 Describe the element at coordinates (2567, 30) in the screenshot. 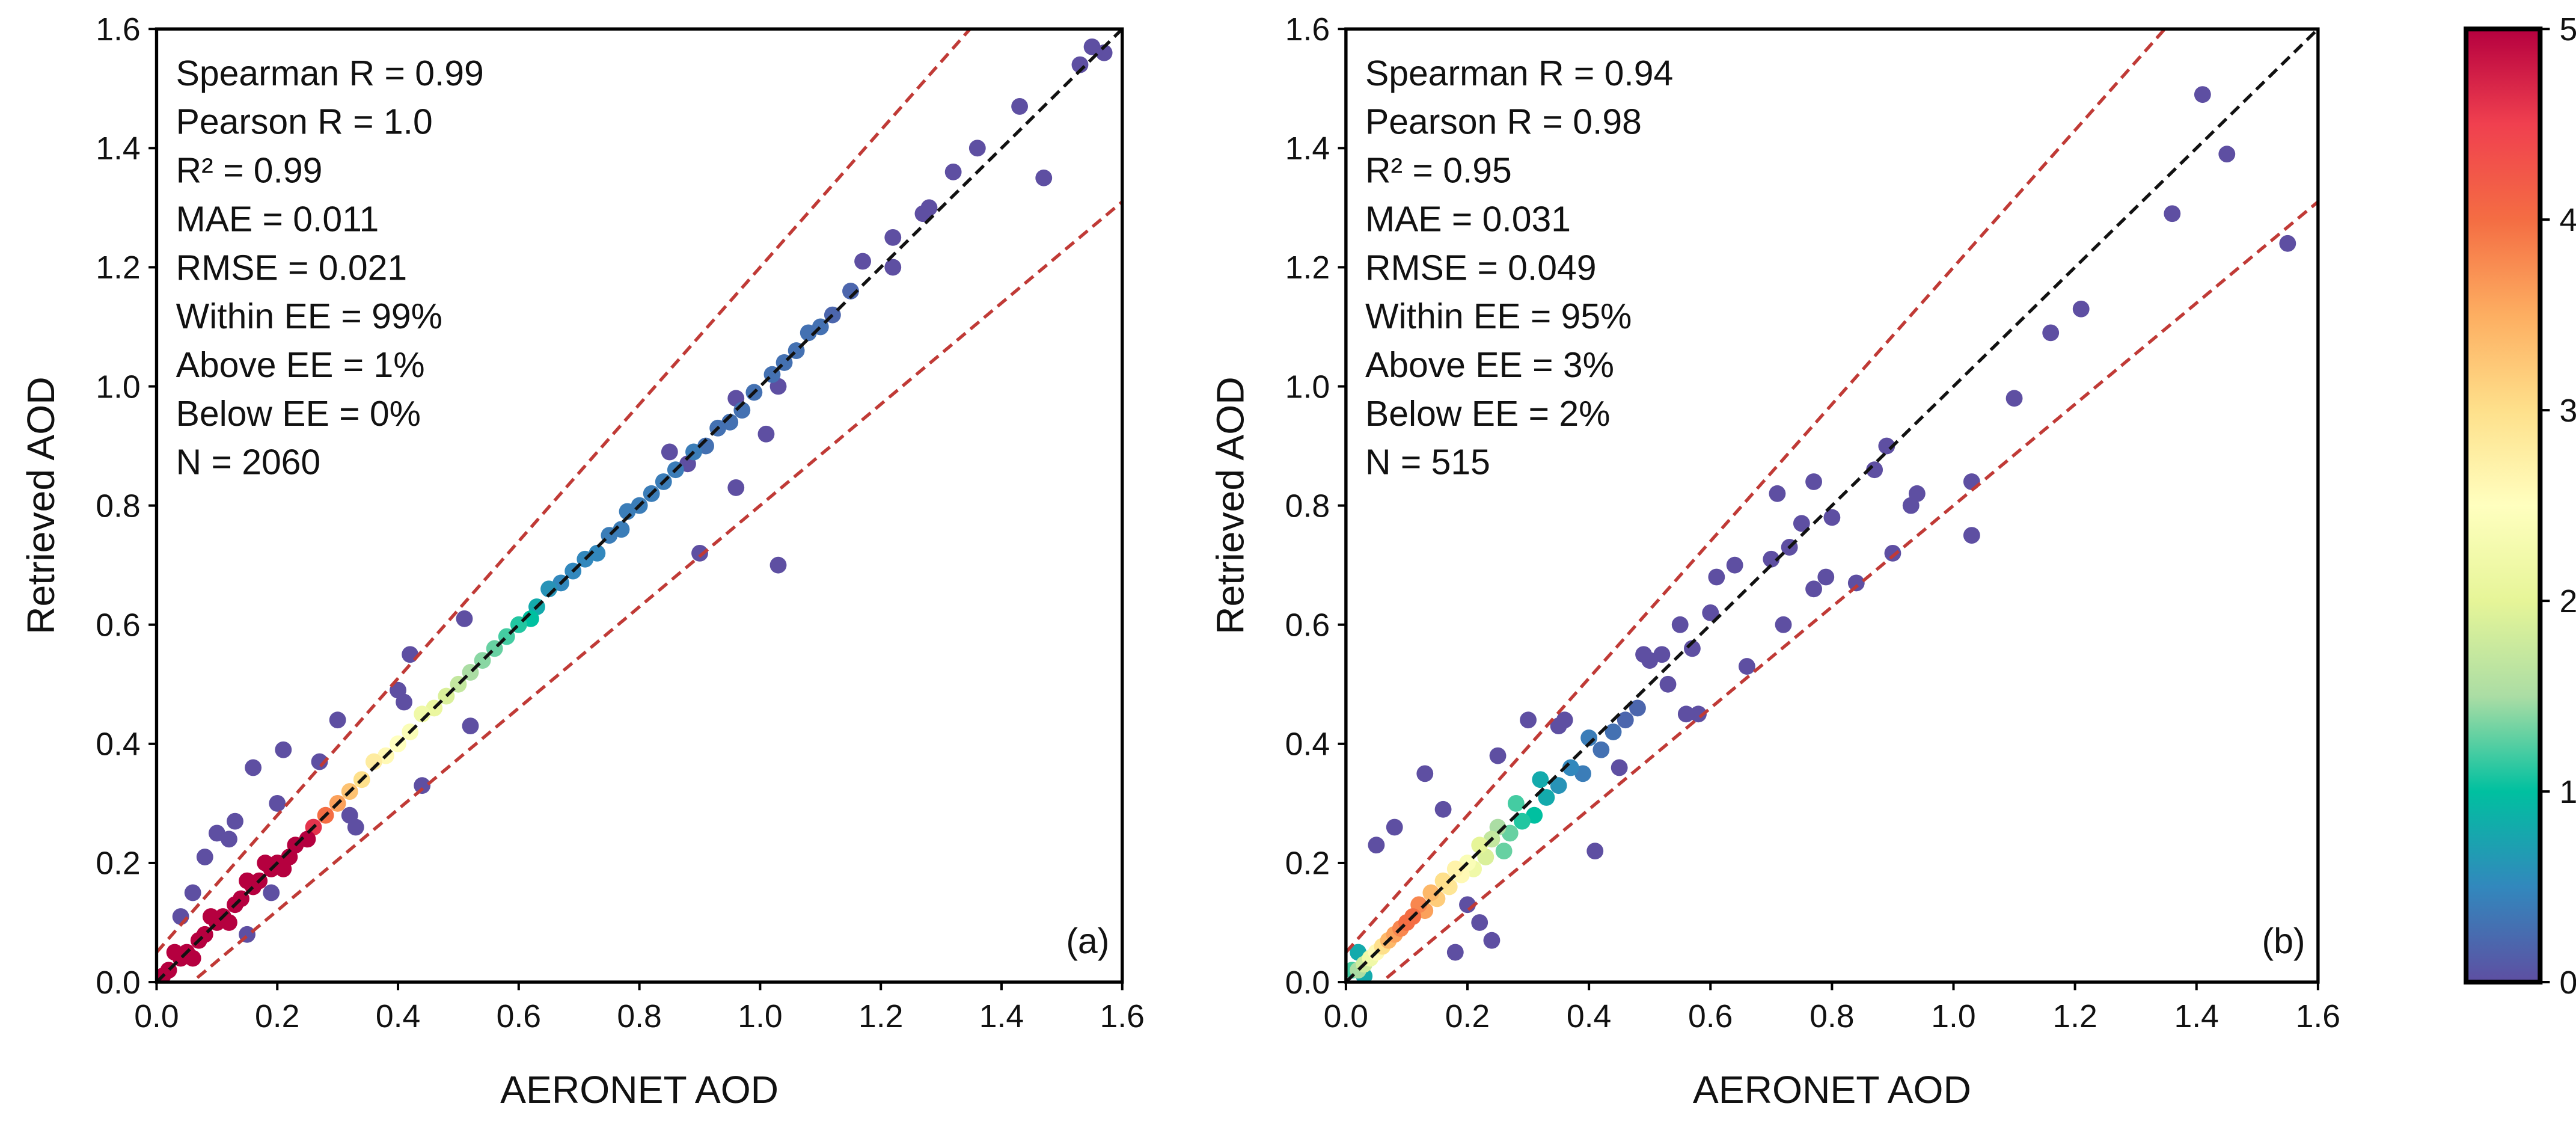

I see `colorbar-tick-label: 50` at that location.